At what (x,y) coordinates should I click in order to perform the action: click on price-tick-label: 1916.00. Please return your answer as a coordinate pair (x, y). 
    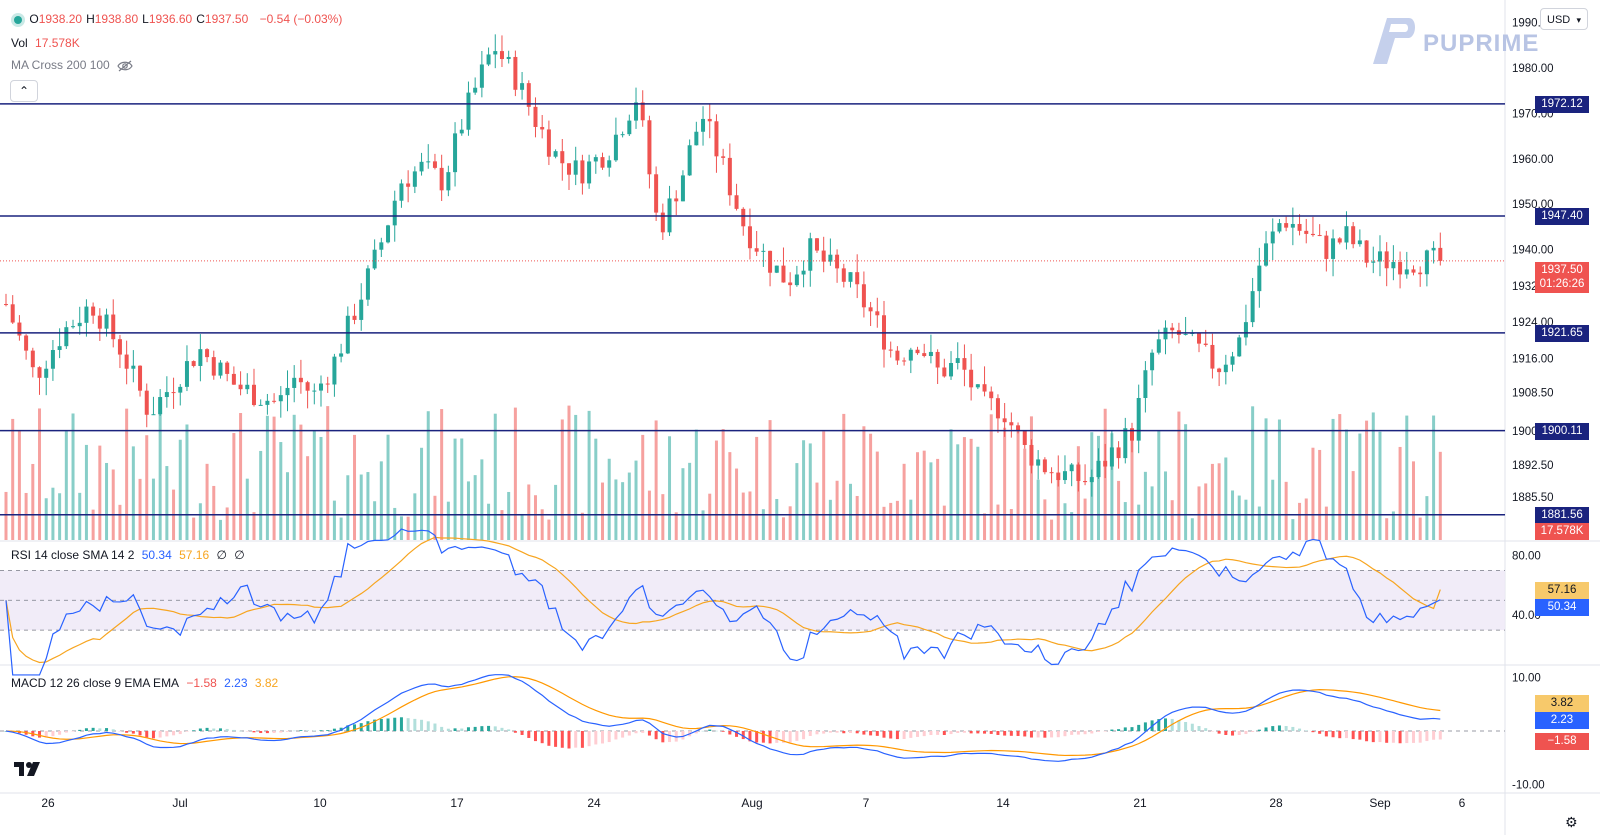
    Looking at the image, I should click on (1533, 359).